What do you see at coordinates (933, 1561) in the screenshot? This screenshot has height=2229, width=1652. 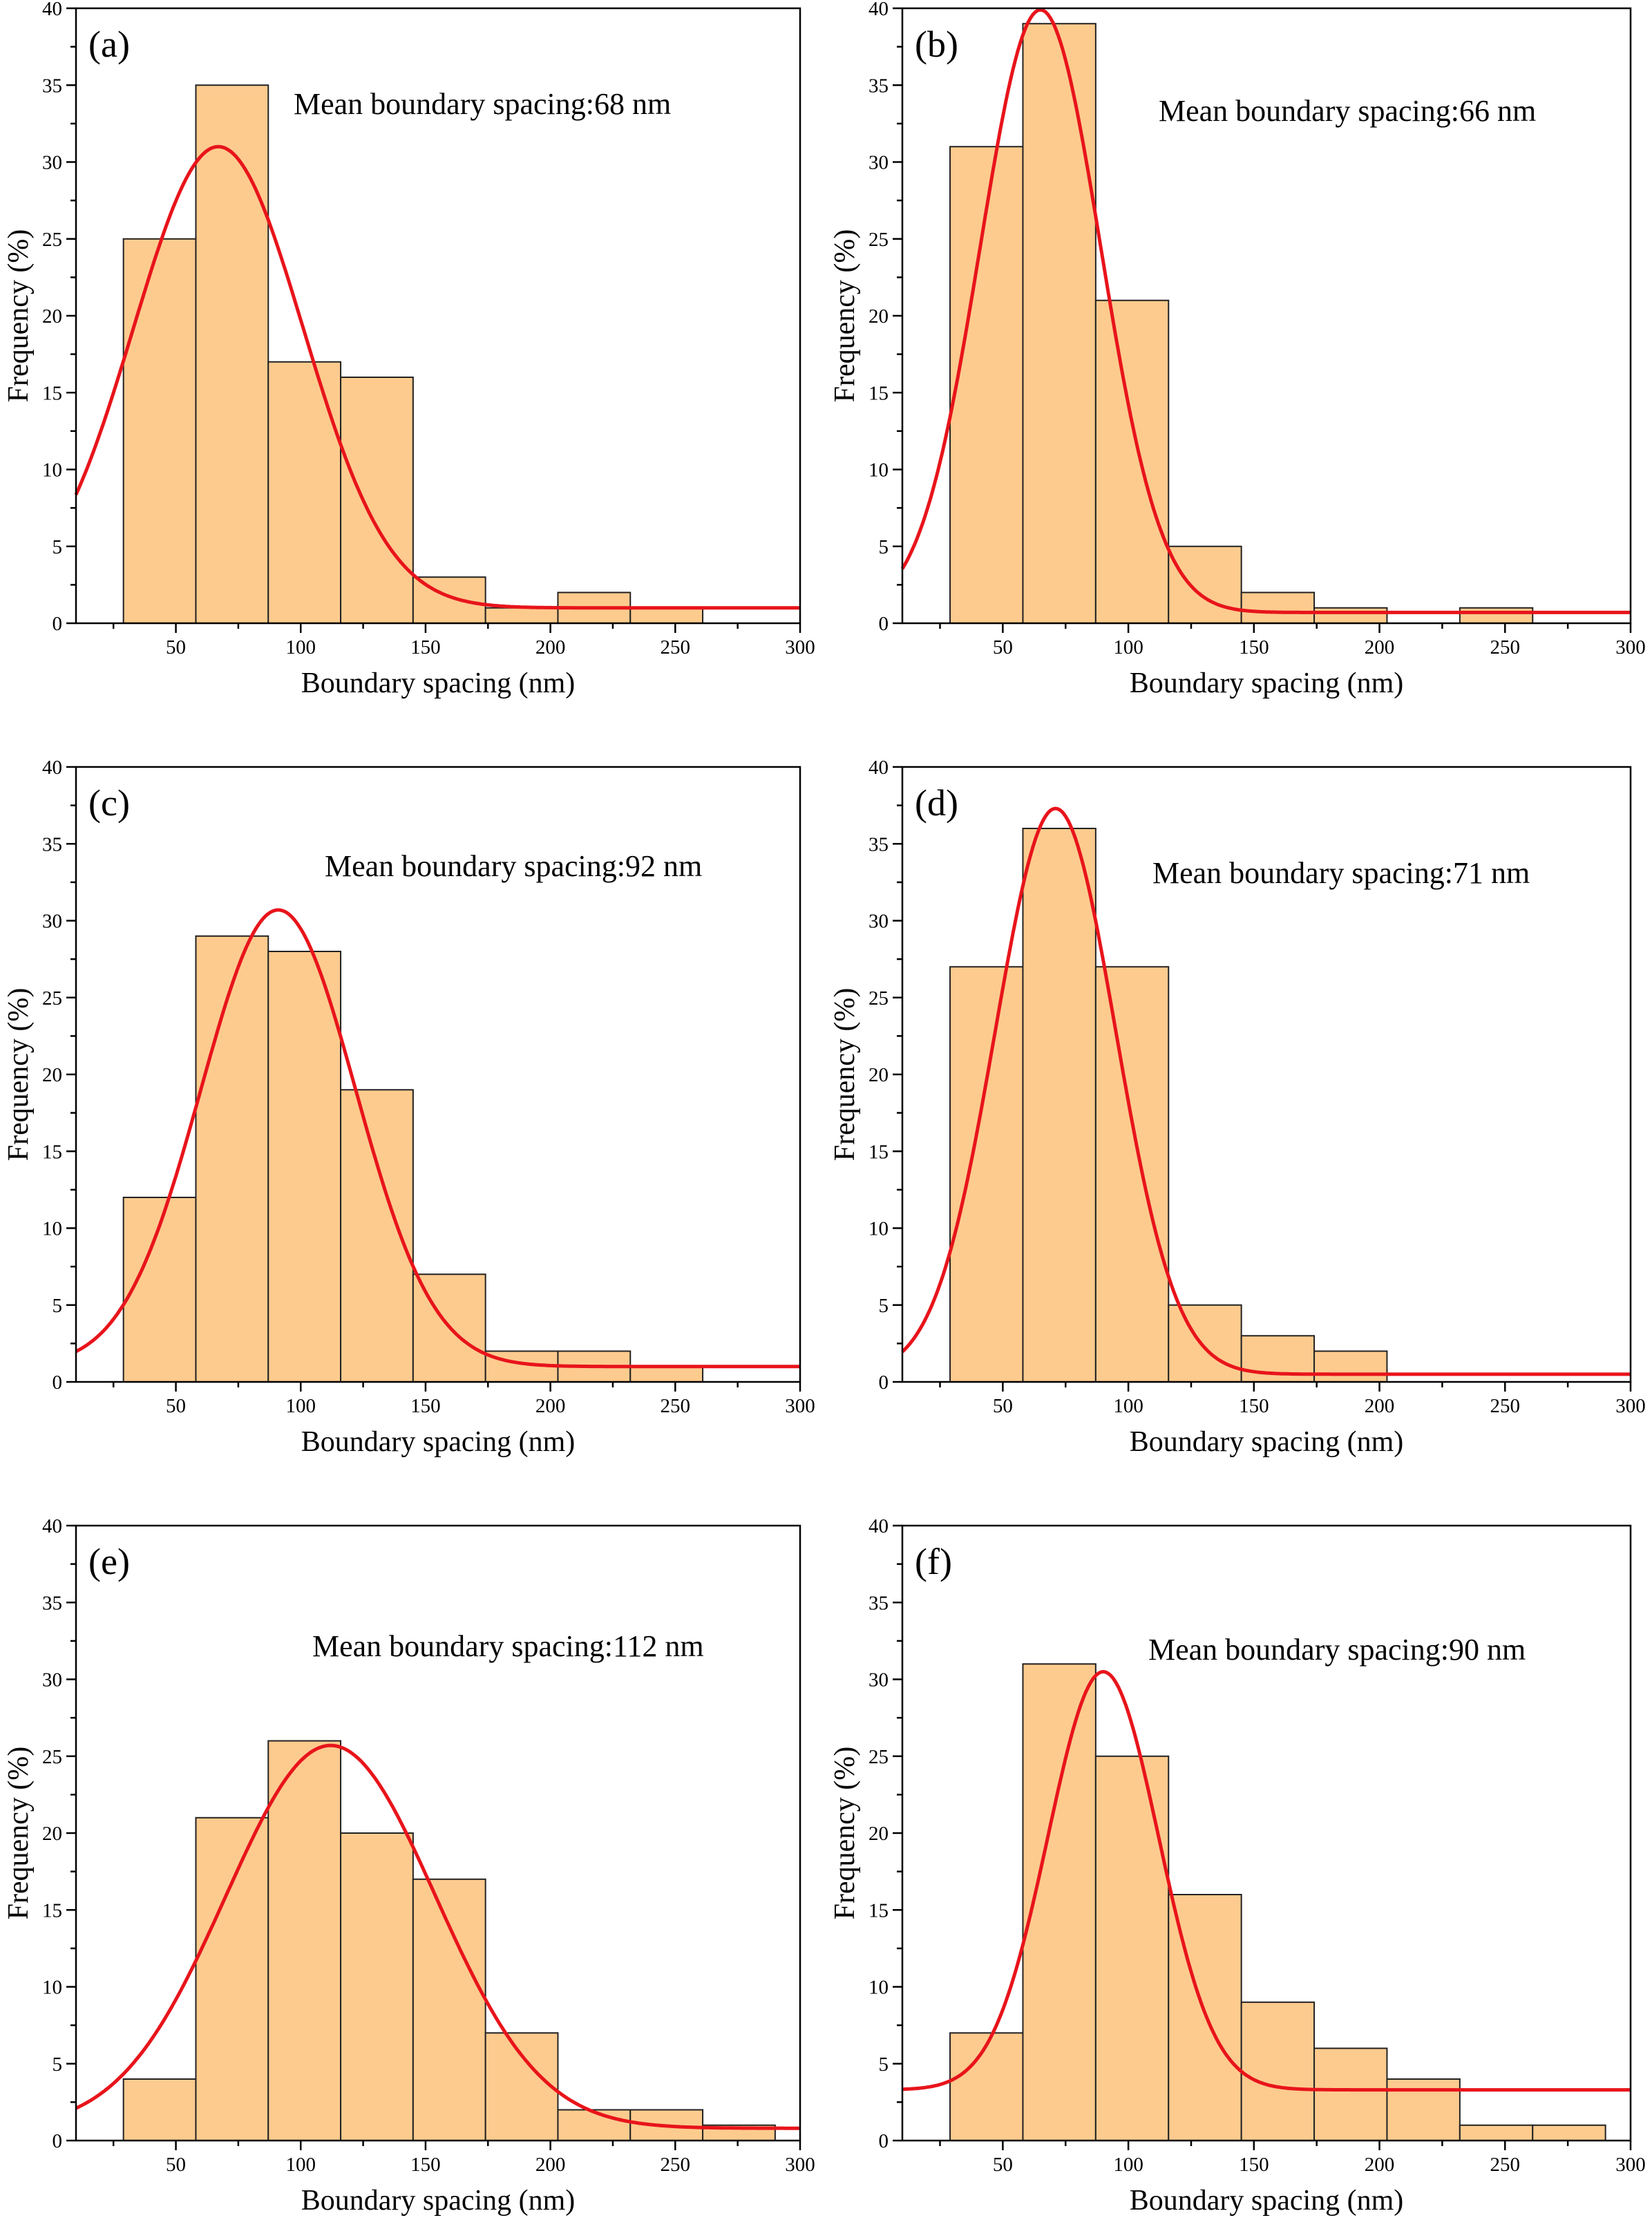 I see `panel-label: (f)` at bounding box center [933, 1561].